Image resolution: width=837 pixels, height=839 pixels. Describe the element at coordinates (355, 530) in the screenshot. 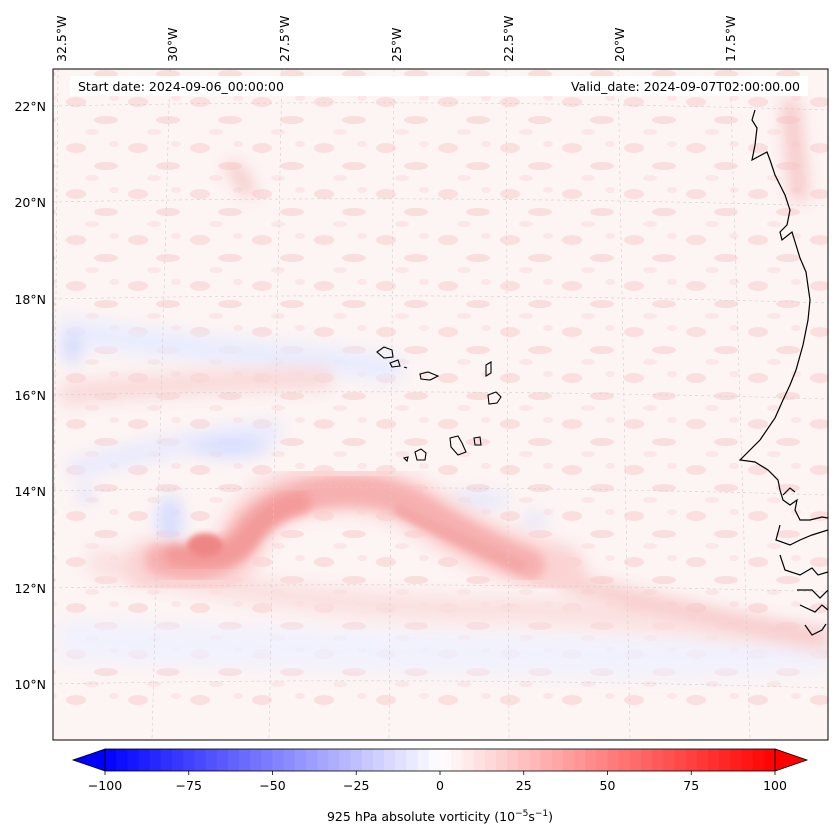

I see `vorticity-streamer` at that location.